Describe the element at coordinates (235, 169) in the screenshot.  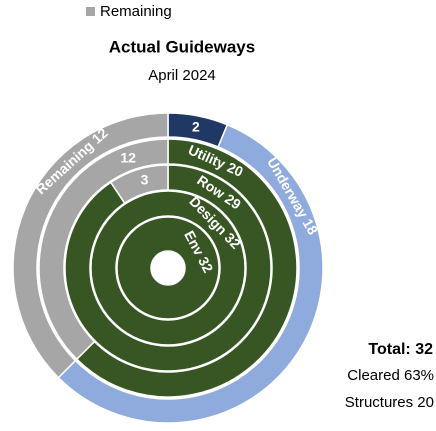
I see `segment-value: 20` at that location.